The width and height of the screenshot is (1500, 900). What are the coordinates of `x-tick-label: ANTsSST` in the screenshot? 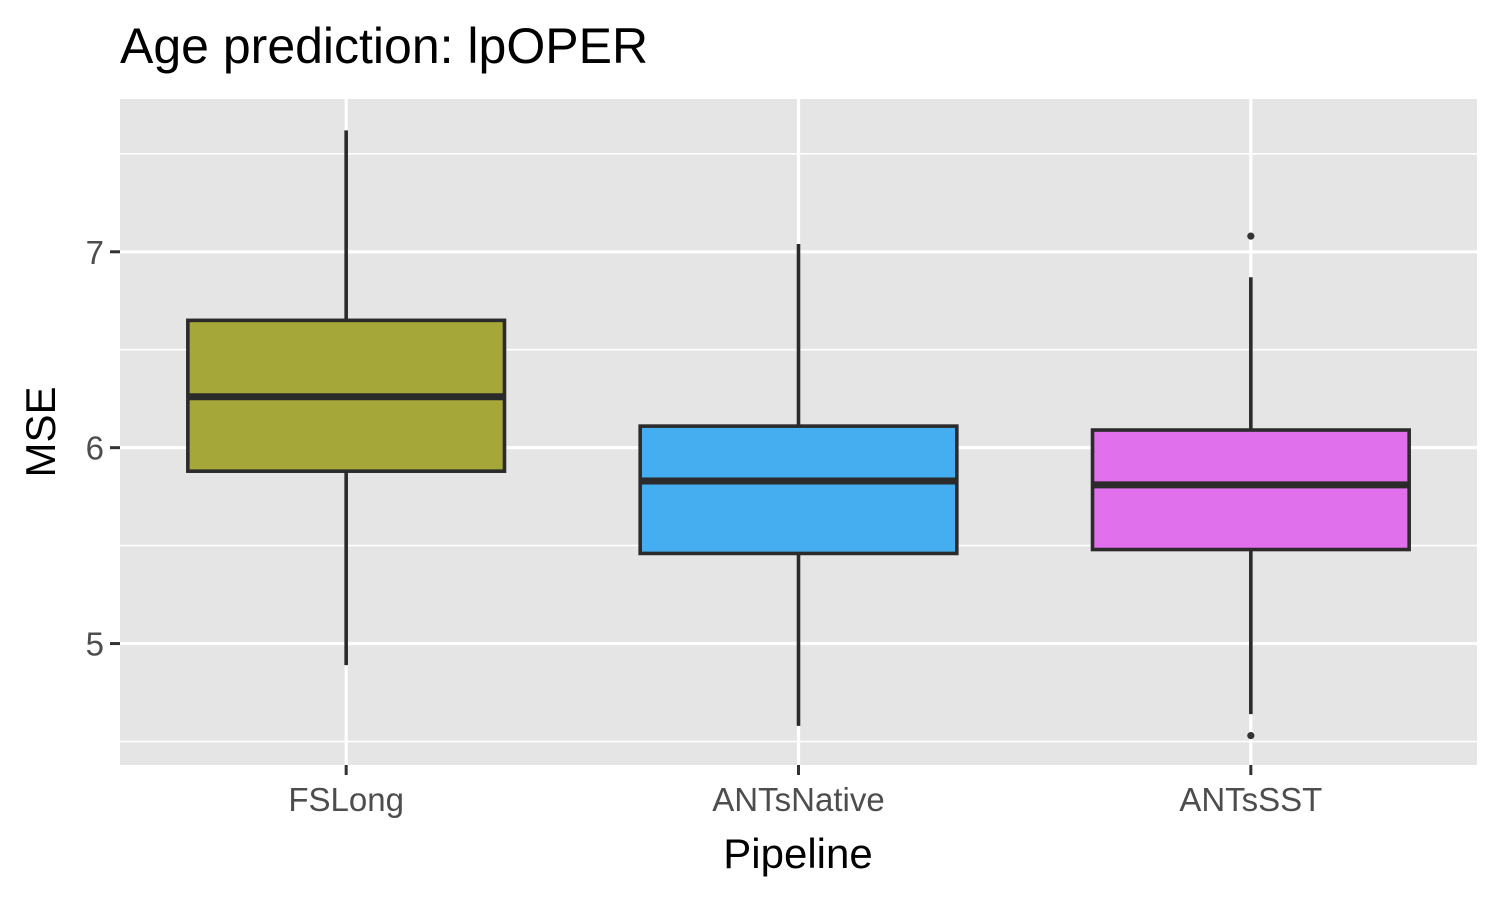 It's located at (1250, 799).